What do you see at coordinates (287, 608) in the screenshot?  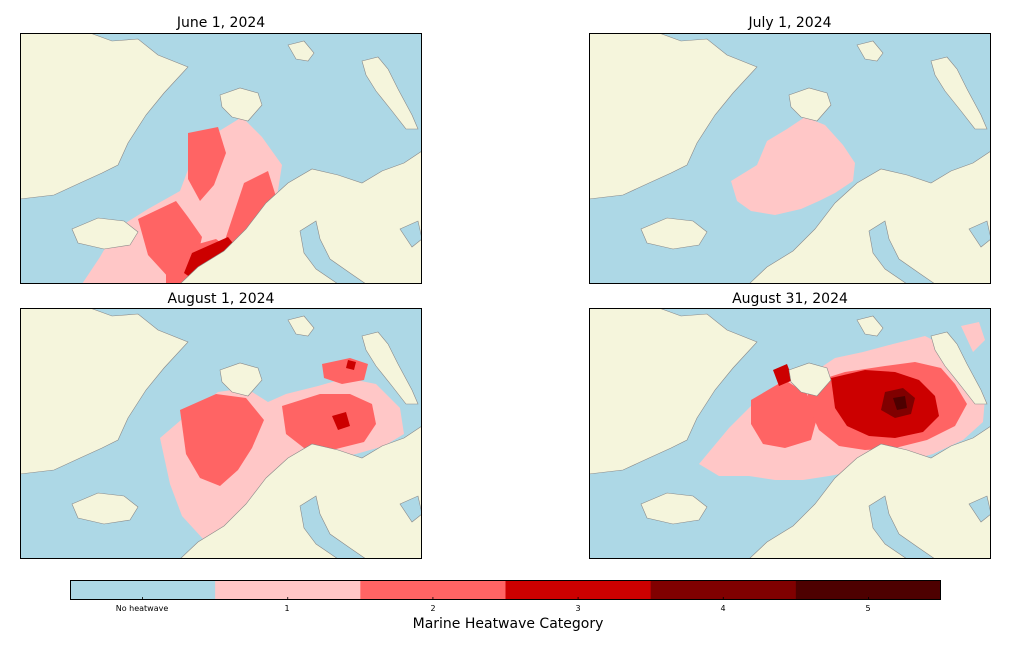 I see `colorbar-label-1: 1` at bounding box center [287, 608].